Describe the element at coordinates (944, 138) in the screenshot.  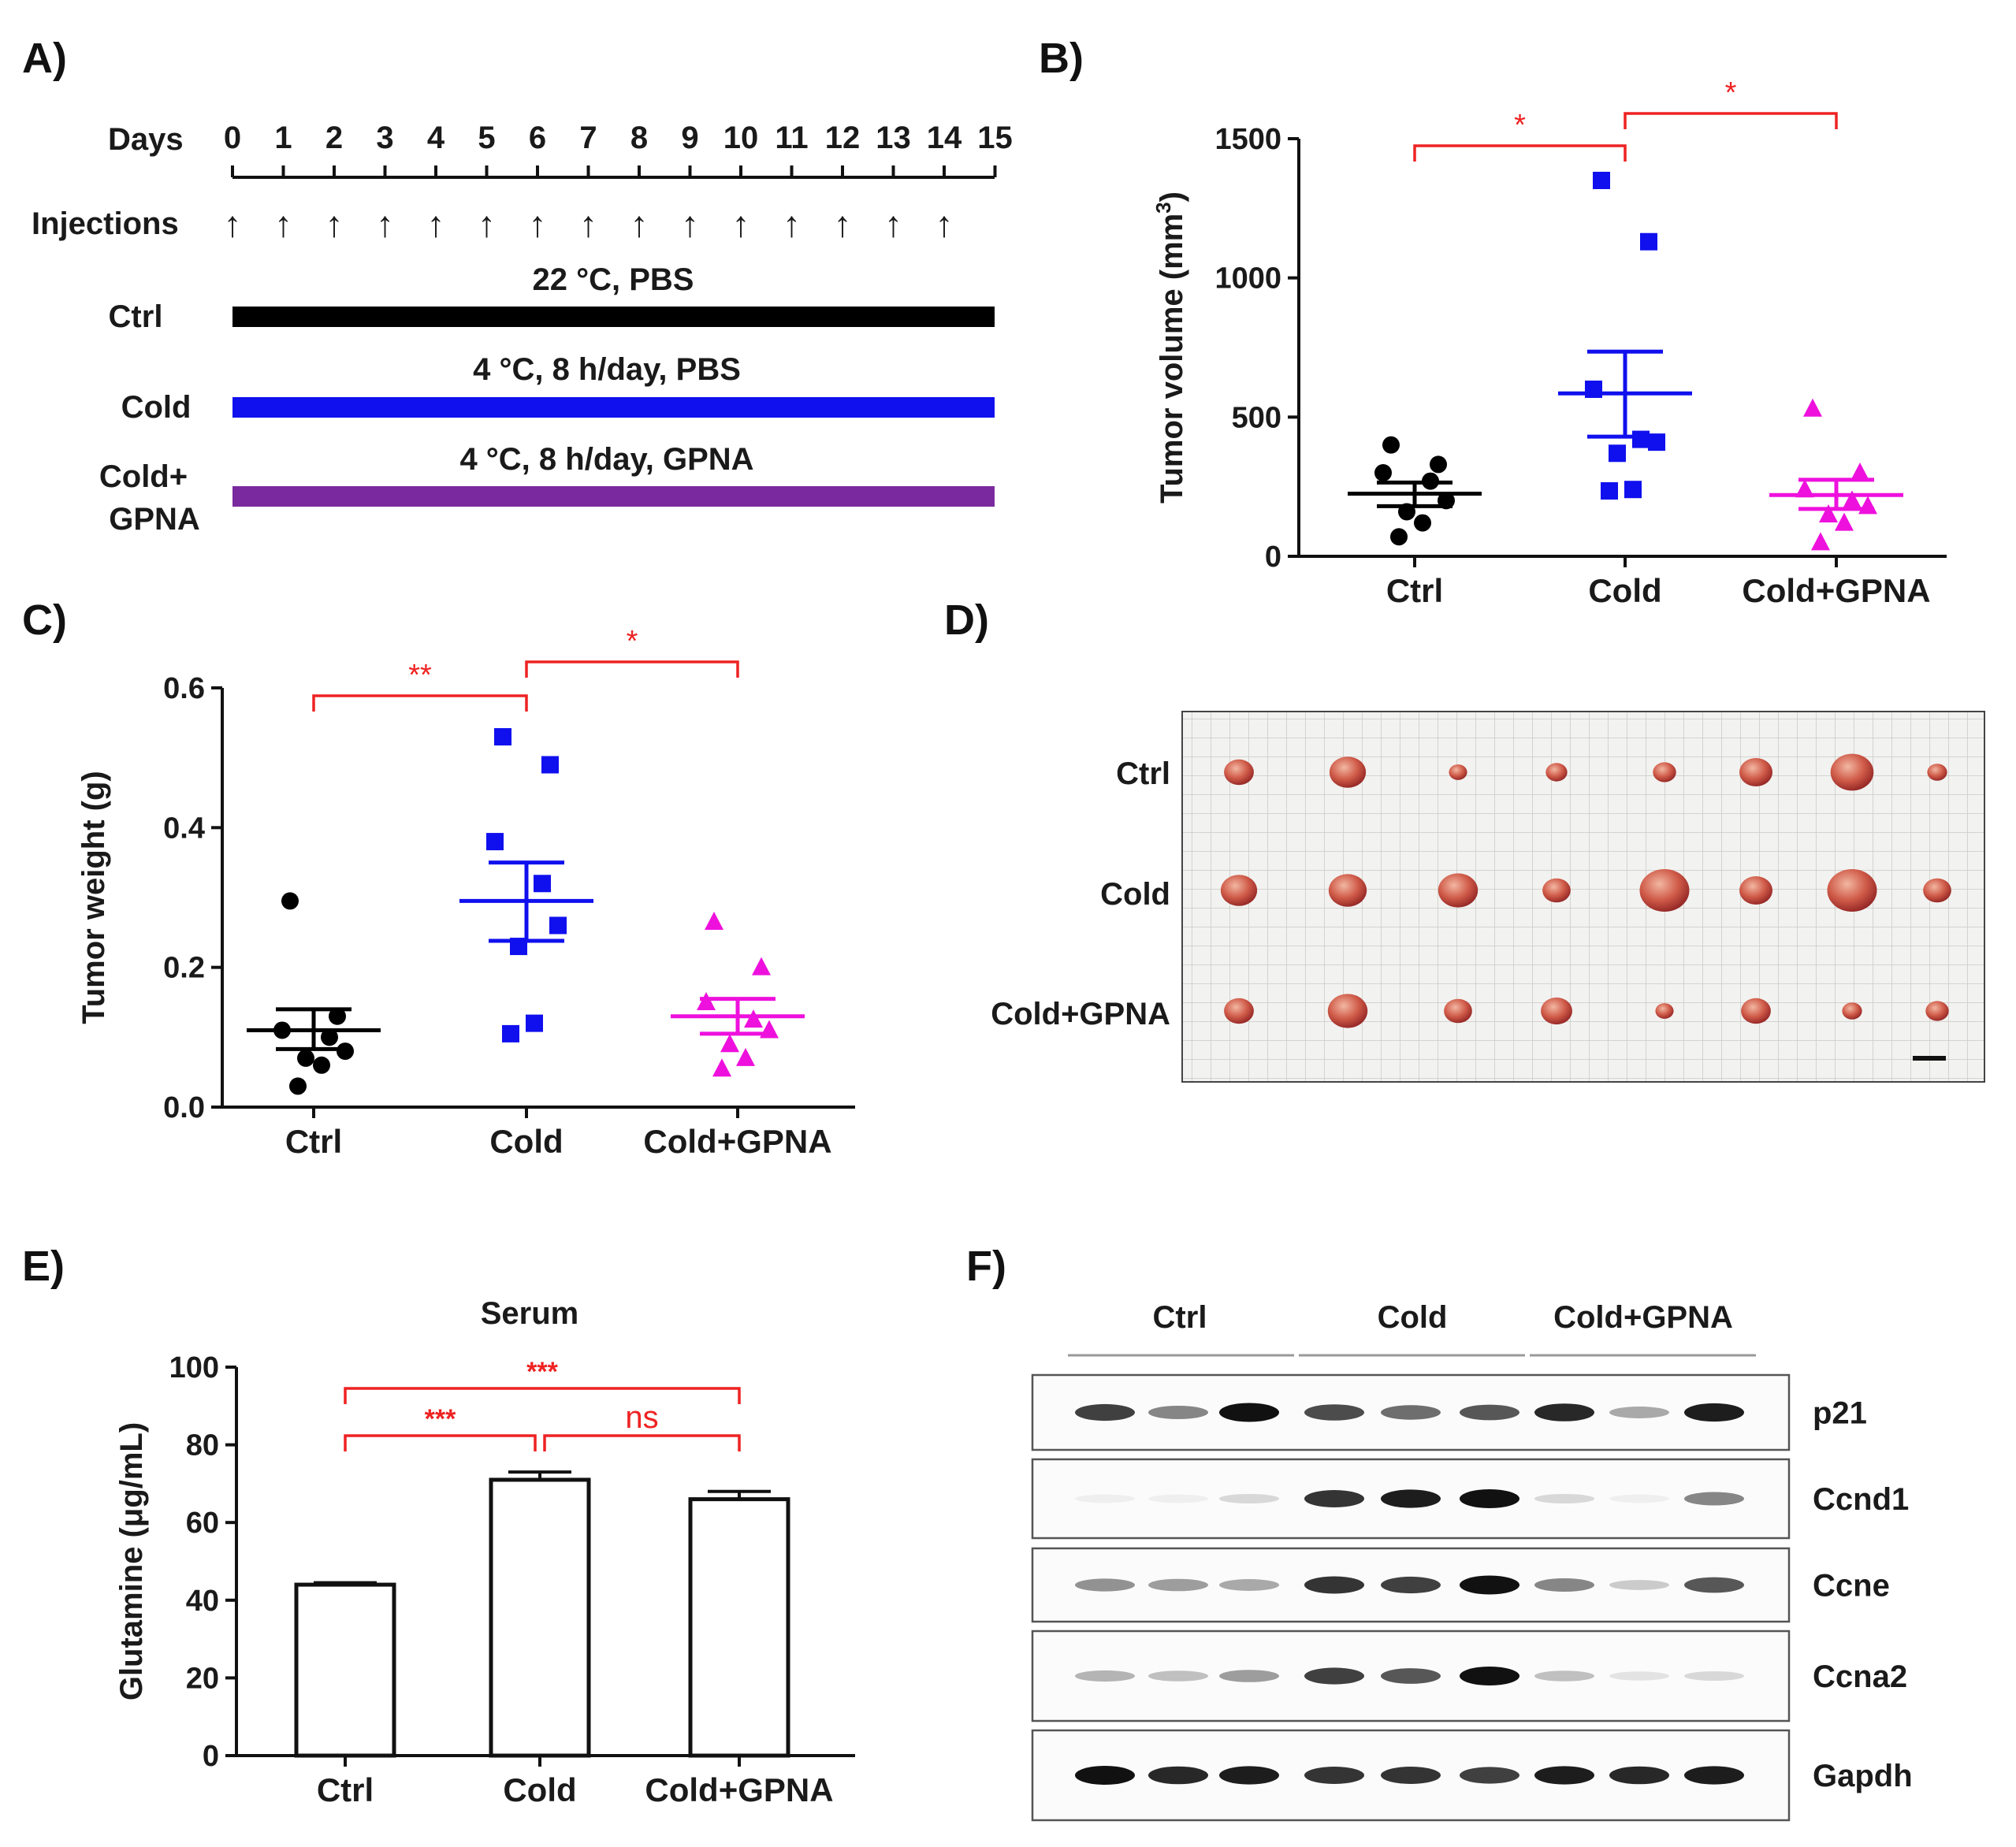
I see `day-label: 14` at that location.